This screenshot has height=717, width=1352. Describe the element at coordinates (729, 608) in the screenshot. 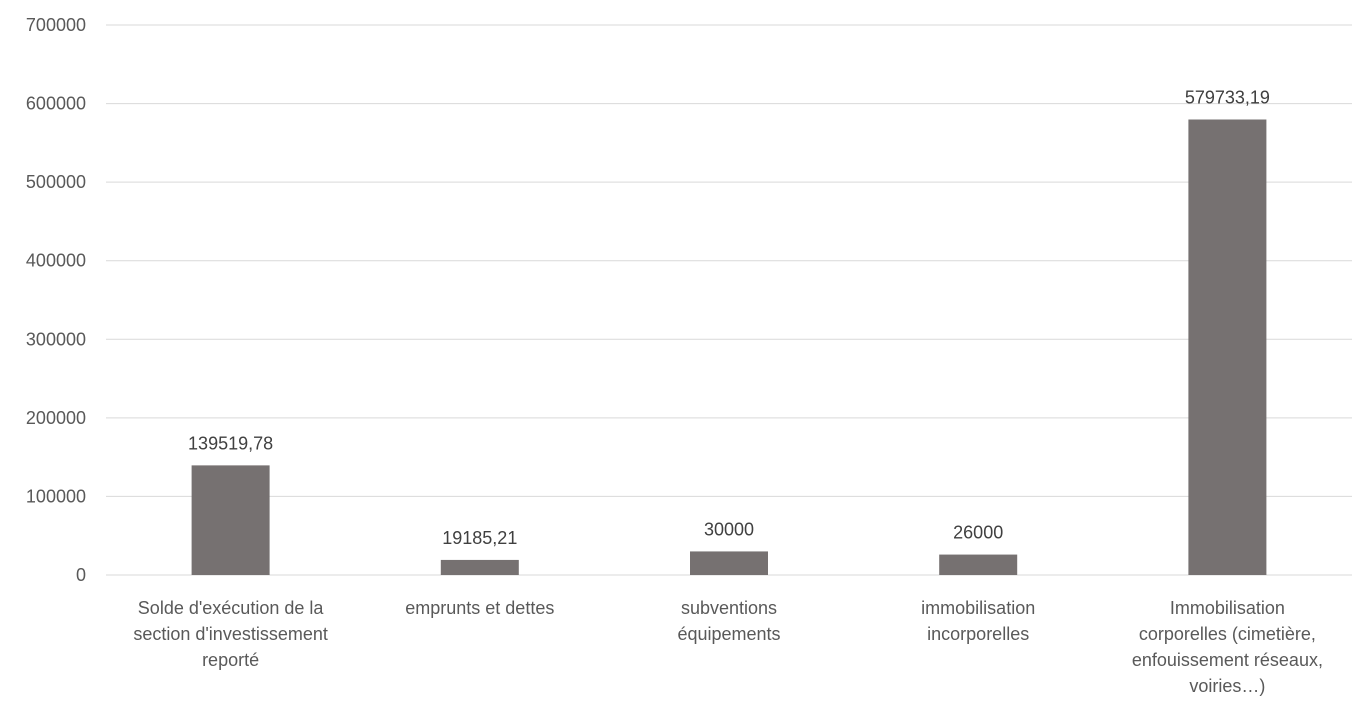

I see `category-label: subventions` at that location.